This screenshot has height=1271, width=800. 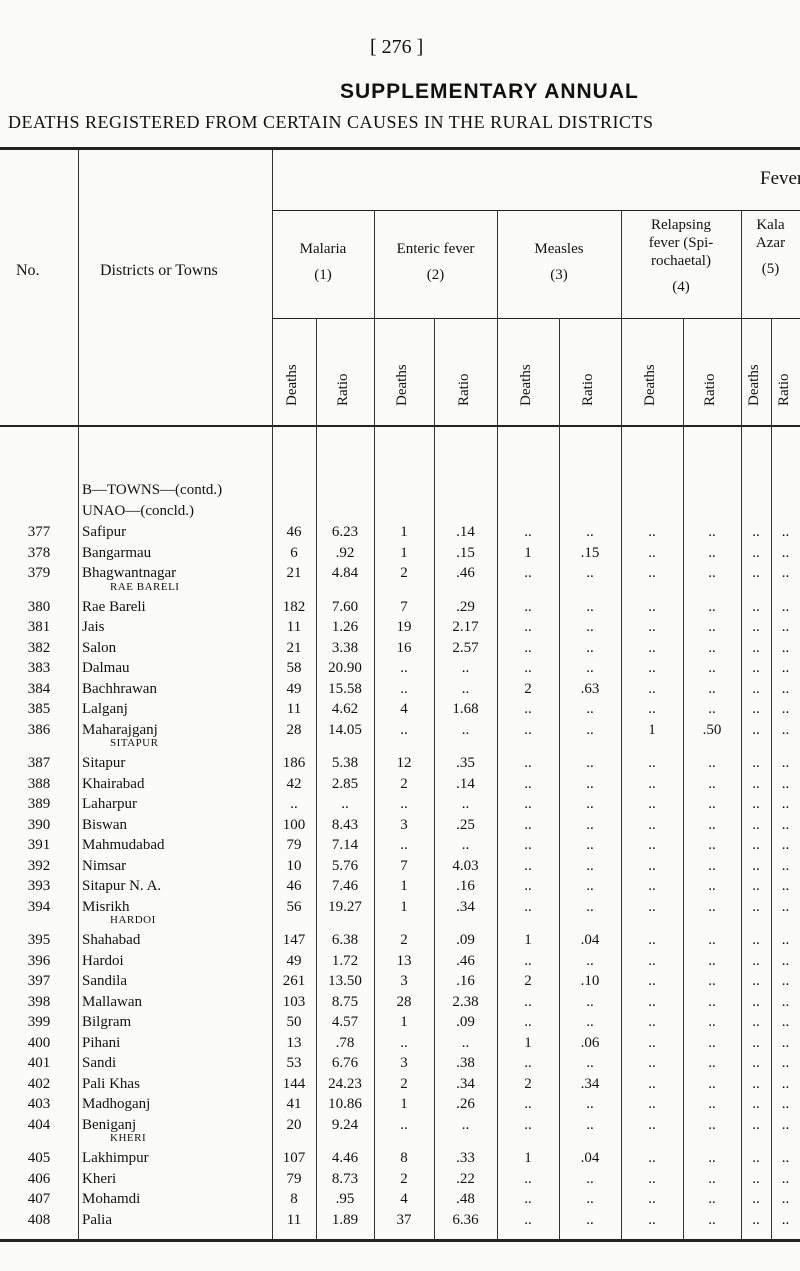 What do you see at coordinates (103, 960) in the screenshot?
I see `row-name: Hardoi` at bounding box center [103, 960].